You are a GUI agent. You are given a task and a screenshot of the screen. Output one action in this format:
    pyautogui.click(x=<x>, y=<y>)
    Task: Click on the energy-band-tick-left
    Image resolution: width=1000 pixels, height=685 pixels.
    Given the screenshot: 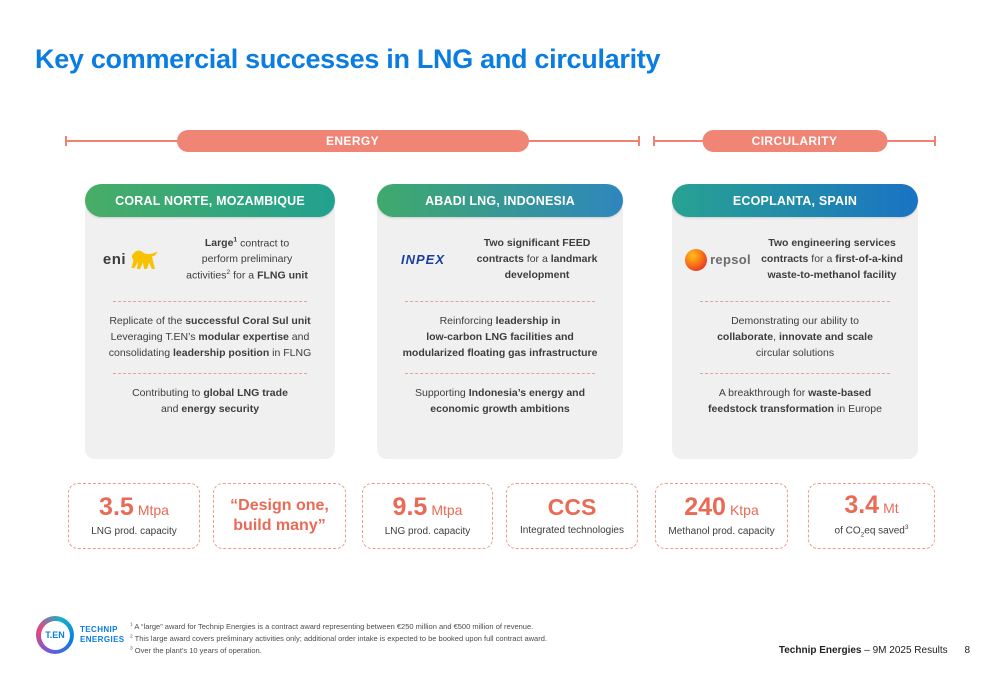 What is the action you would take?
    pyautogui.click(x=66, y=141)
    